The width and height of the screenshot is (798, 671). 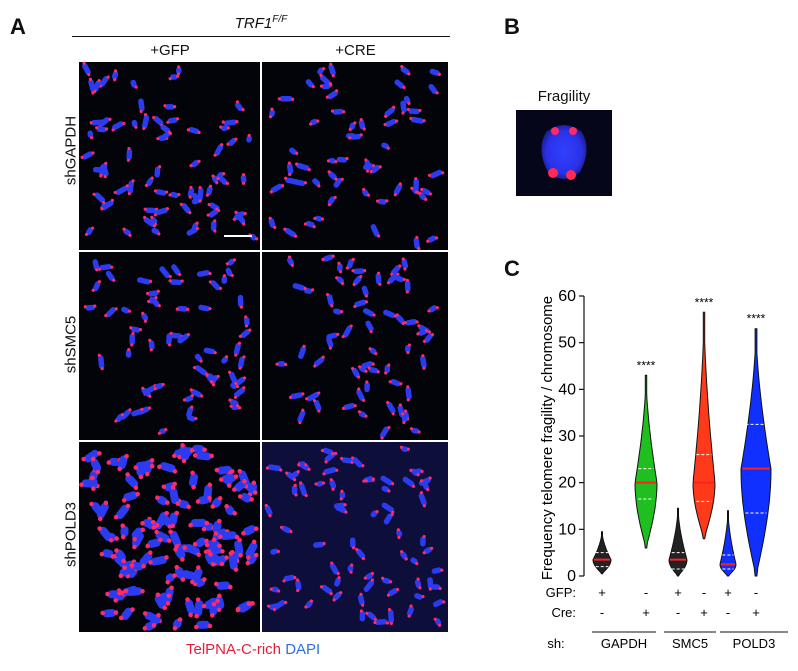 What do you see at coordinates (646, 592) in the screenshot?
I see `gfp-sign: -` at bounding box center [646, 592].